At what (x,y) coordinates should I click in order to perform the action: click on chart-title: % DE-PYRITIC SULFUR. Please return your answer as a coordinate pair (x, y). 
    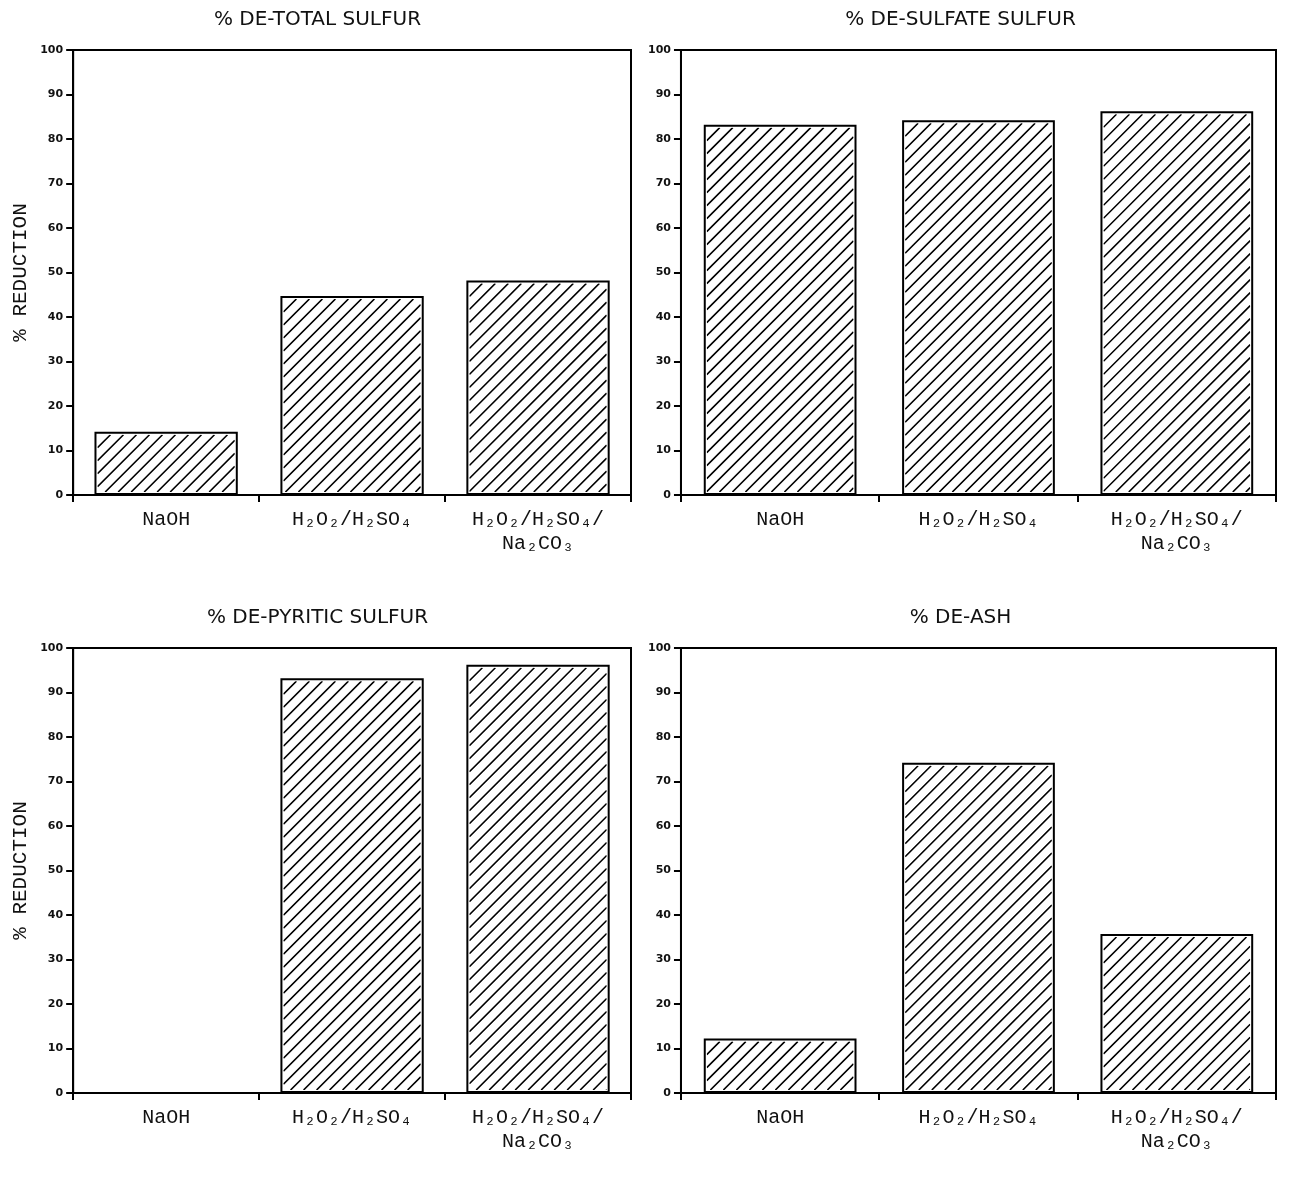
    Looking at the image, I should click on (317, 616).